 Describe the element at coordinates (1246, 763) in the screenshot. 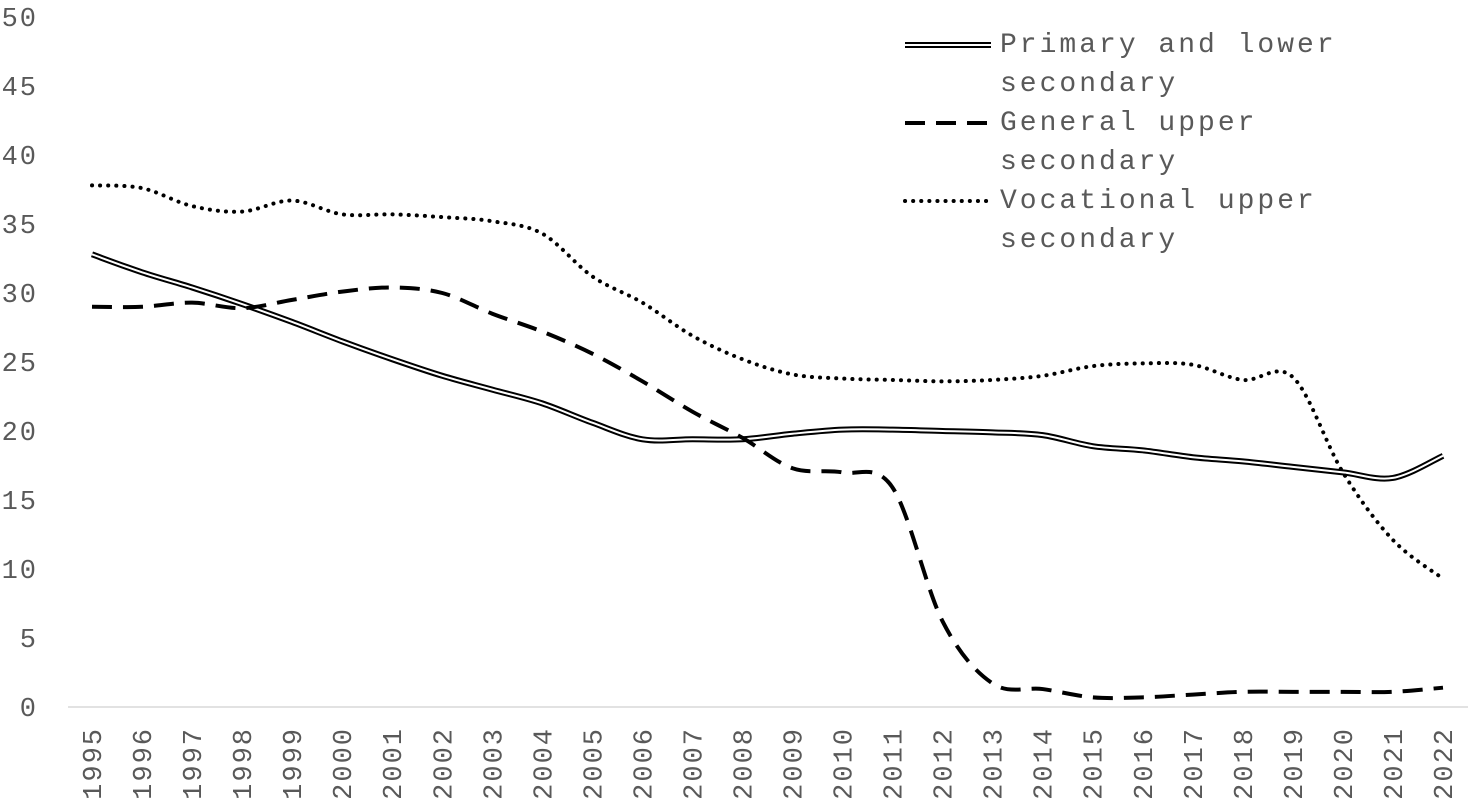

I see `x-tick-label: 2018` at that location.